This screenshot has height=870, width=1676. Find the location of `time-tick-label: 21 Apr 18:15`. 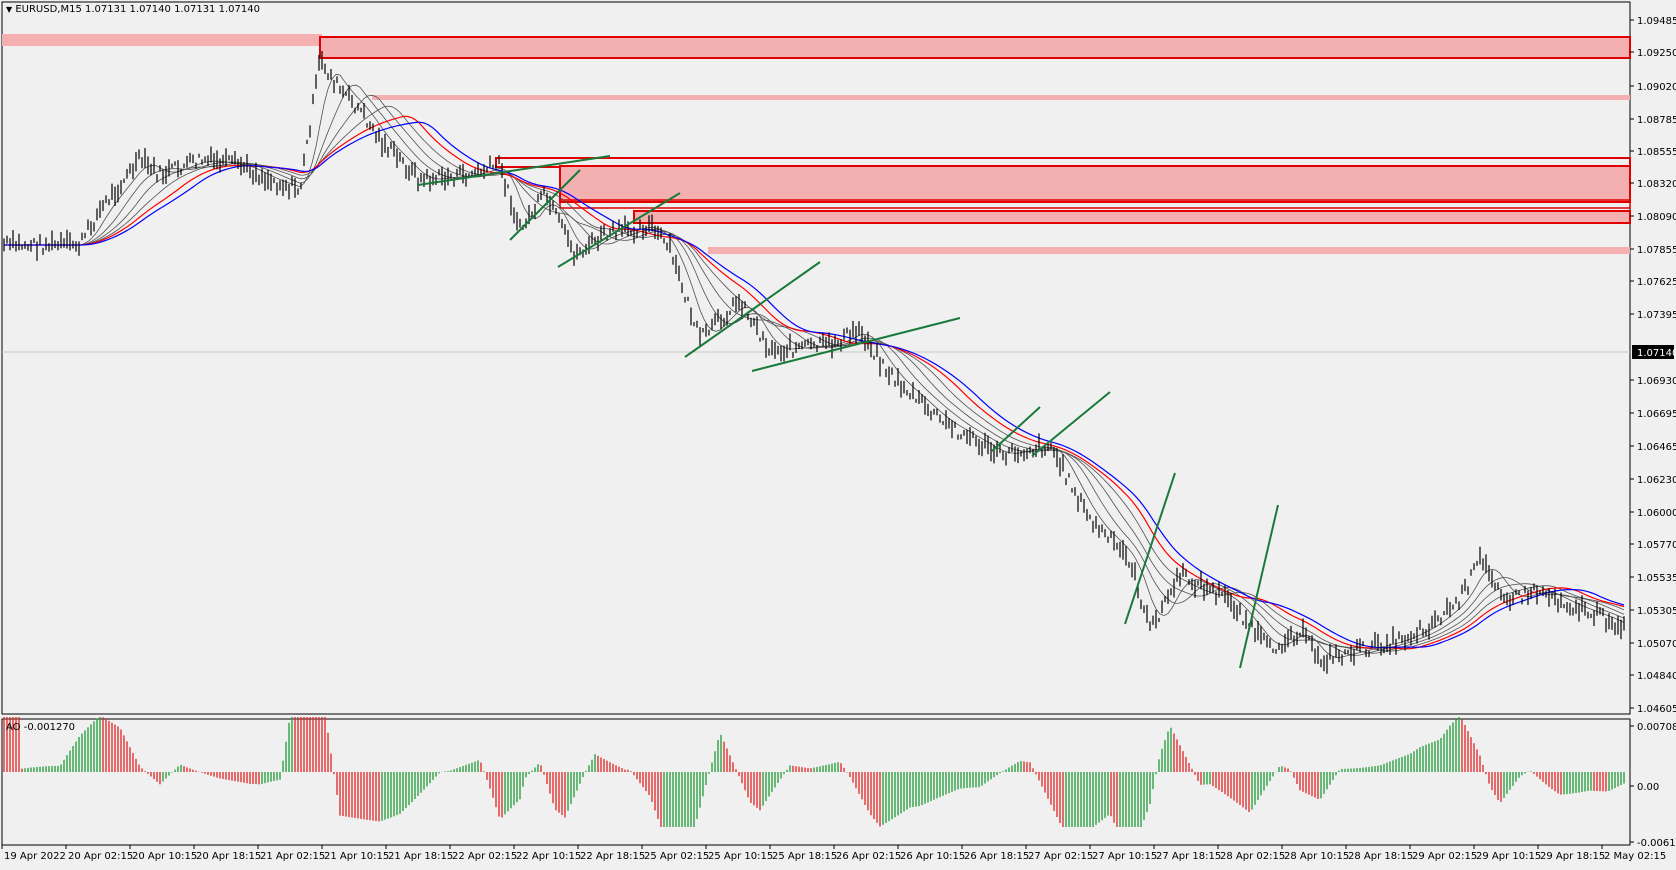

time-tick-label: 21 Apr 18:15 is located at coordinates (420, 856).